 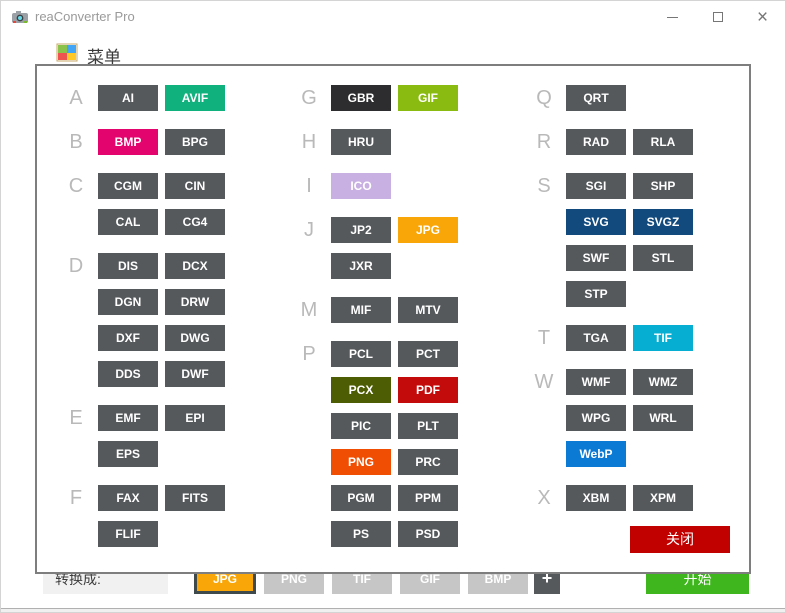 I want to click on format-button-drw: DRW, so click(x=195, y=302).